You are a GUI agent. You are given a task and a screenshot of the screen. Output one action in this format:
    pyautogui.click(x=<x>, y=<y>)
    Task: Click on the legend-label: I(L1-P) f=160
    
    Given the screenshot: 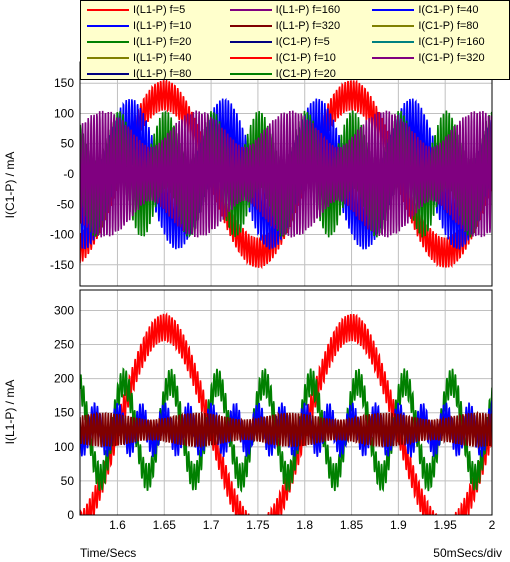 What is the action you would take?
    pyautogui.click(x=308, y=10)
    